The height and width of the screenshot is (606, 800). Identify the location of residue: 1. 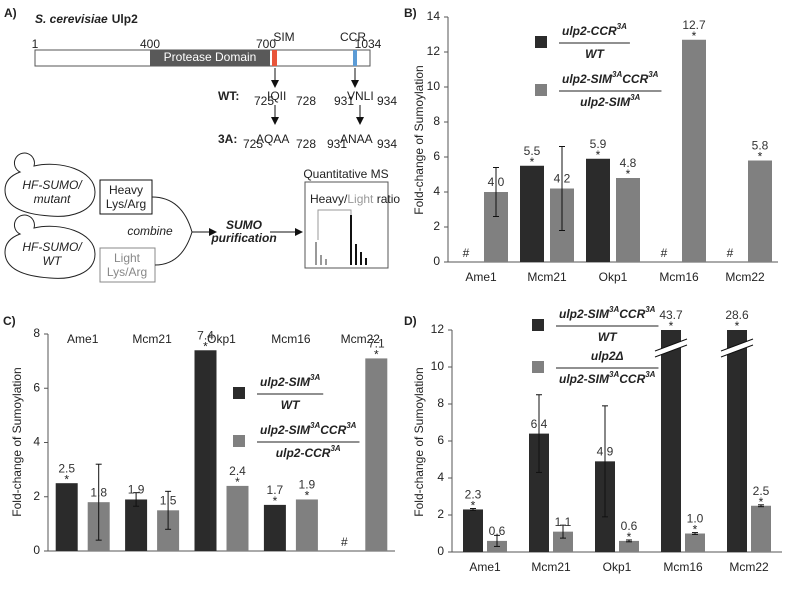
(35, 44).